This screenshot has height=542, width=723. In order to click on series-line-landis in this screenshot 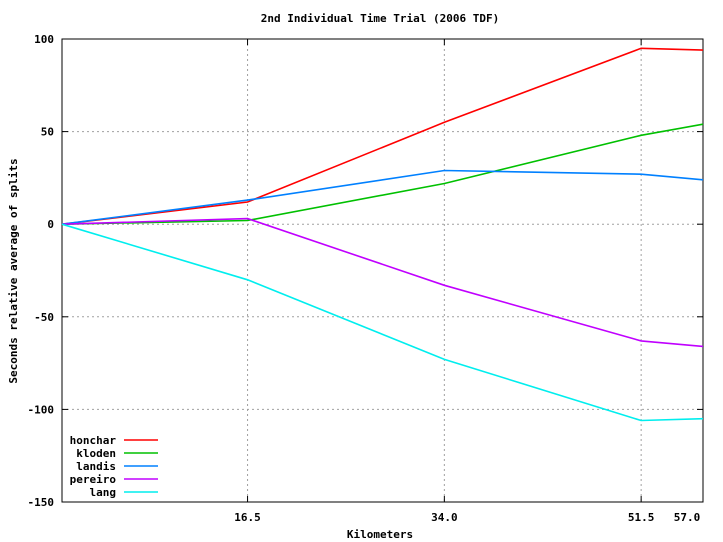, I will do `click(382, 197)`.